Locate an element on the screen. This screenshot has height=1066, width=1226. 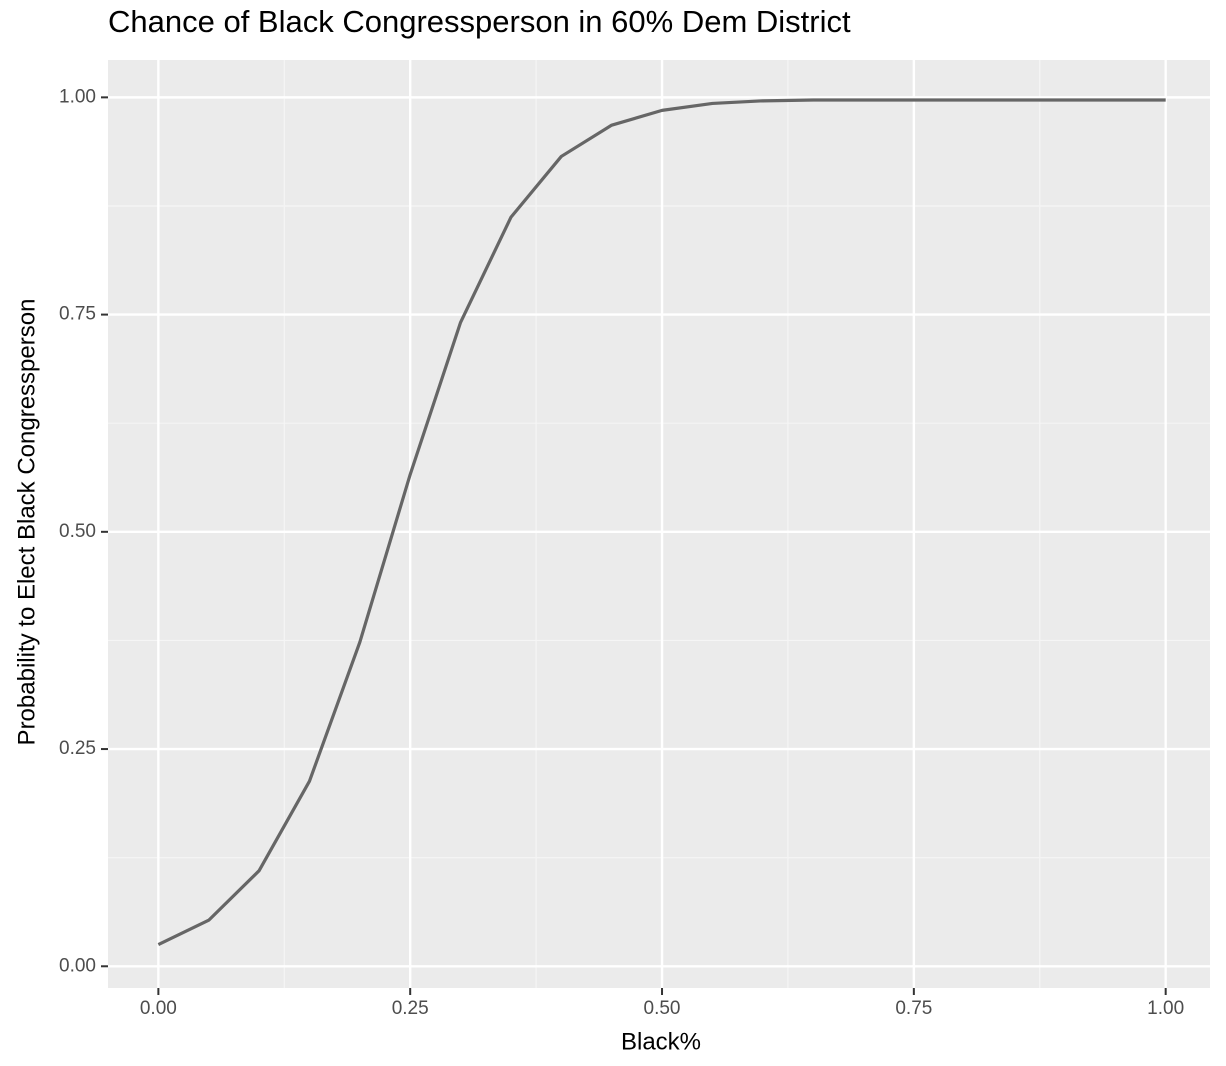
x-tick-label: 0.50 is located at coordinates (662, 1008).